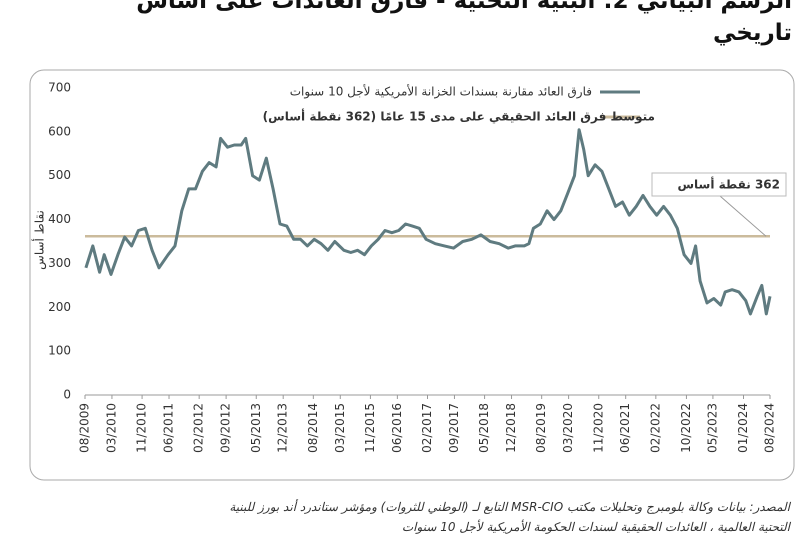 This screenshot has width=800, height=545. Describe the element at coordinates (59, 219) in the screenshot. I see `y-tick-label: 400` at that location.